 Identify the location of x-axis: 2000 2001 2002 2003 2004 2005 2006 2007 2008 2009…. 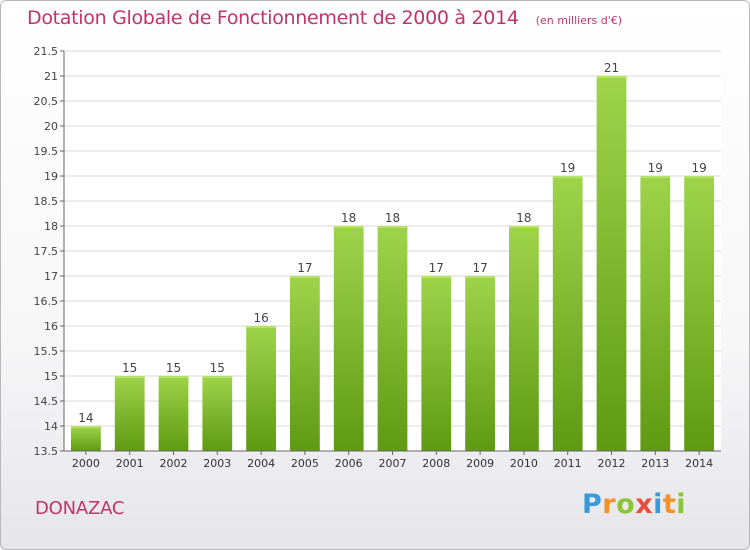
(392, 460).